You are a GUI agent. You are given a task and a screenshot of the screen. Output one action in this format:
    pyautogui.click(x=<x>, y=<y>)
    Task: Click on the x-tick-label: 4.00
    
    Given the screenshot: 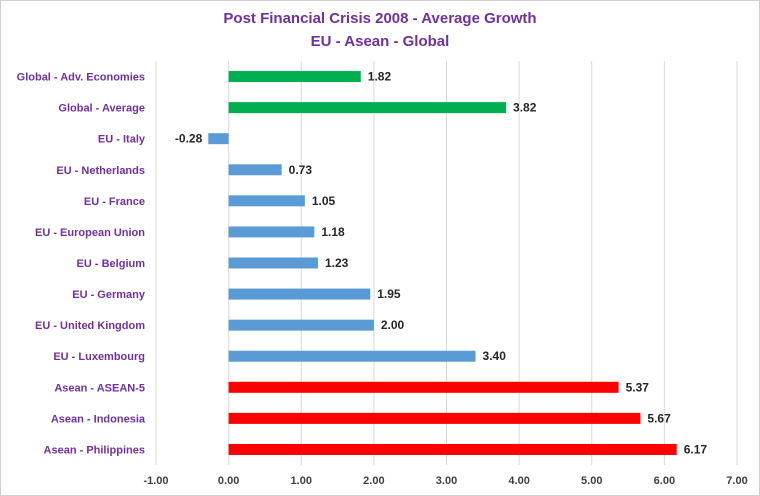 What is the action you would take?
    pyautogui.click(x=518, y=481)
    